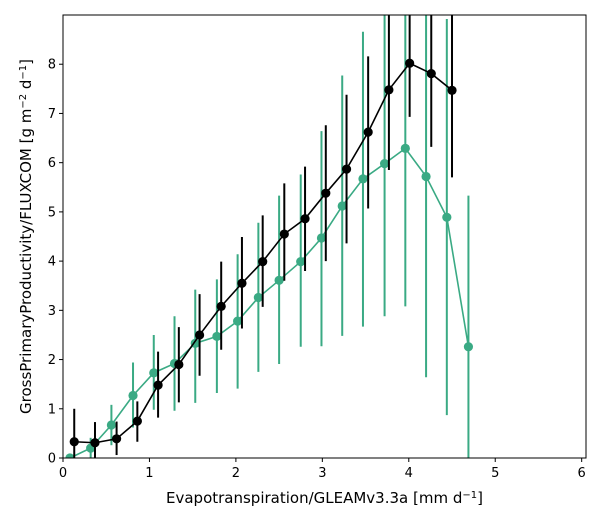 The image size is (600, 525). What do you see at coordinates (582, 473) in the screenshot?
I see `x-tick-label: 6` at bounding box center [582, 473].